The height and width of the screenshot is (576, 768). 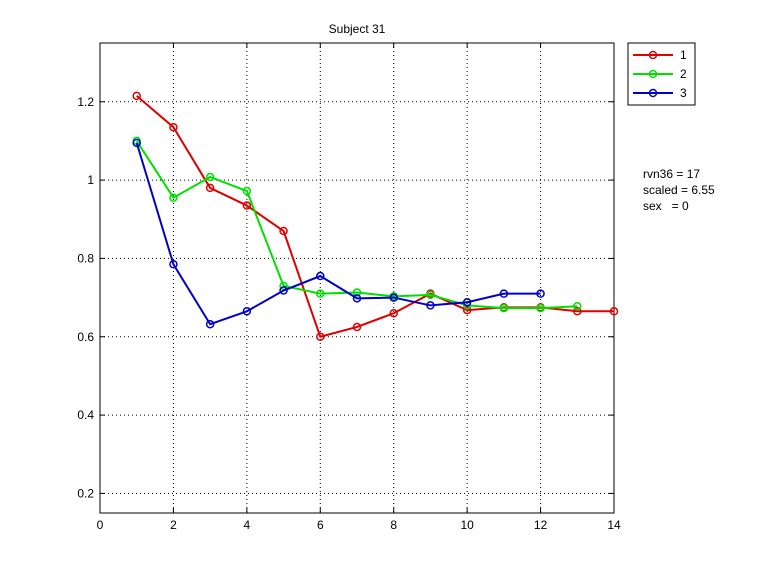 I want to click on chart-title: Subject 31, so click(x=357, y=29).